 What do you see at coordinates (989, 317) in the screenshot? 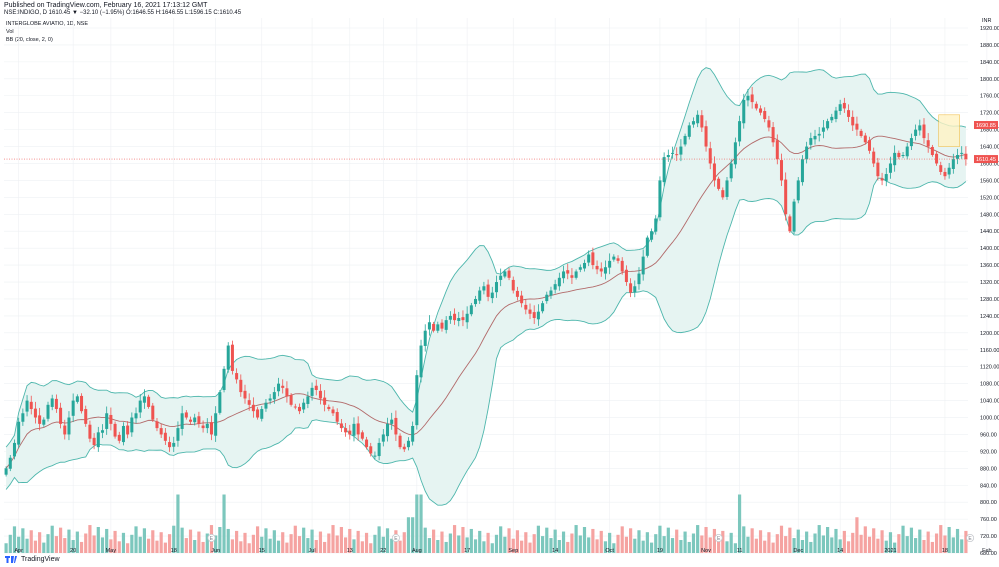
I see `y-tick-label: 1240.00` at bounding box center [989, 317].